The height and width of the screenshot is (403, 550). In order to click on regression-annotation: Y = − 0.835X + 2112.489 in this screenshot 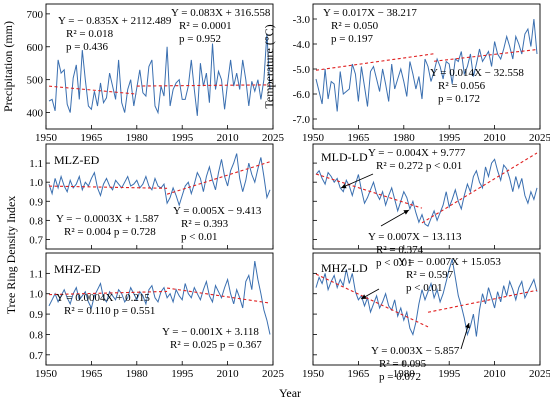, I will do `click(115, 21)`.